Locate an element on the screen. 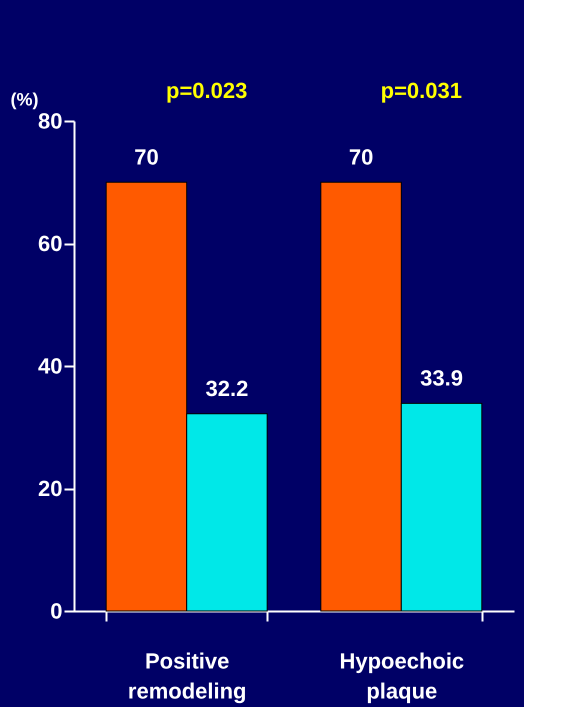 The height and width of the screenshot is (707, 561). y-tick-label: 40 is located at coordinates (50, 366).